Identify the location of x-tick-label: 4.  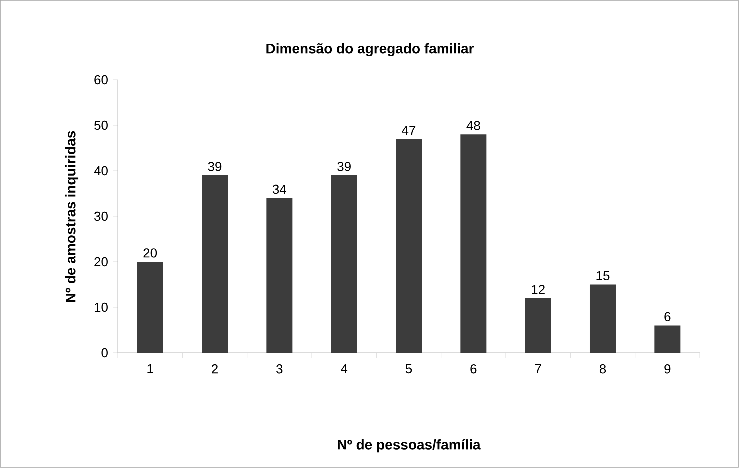
(344, 369).